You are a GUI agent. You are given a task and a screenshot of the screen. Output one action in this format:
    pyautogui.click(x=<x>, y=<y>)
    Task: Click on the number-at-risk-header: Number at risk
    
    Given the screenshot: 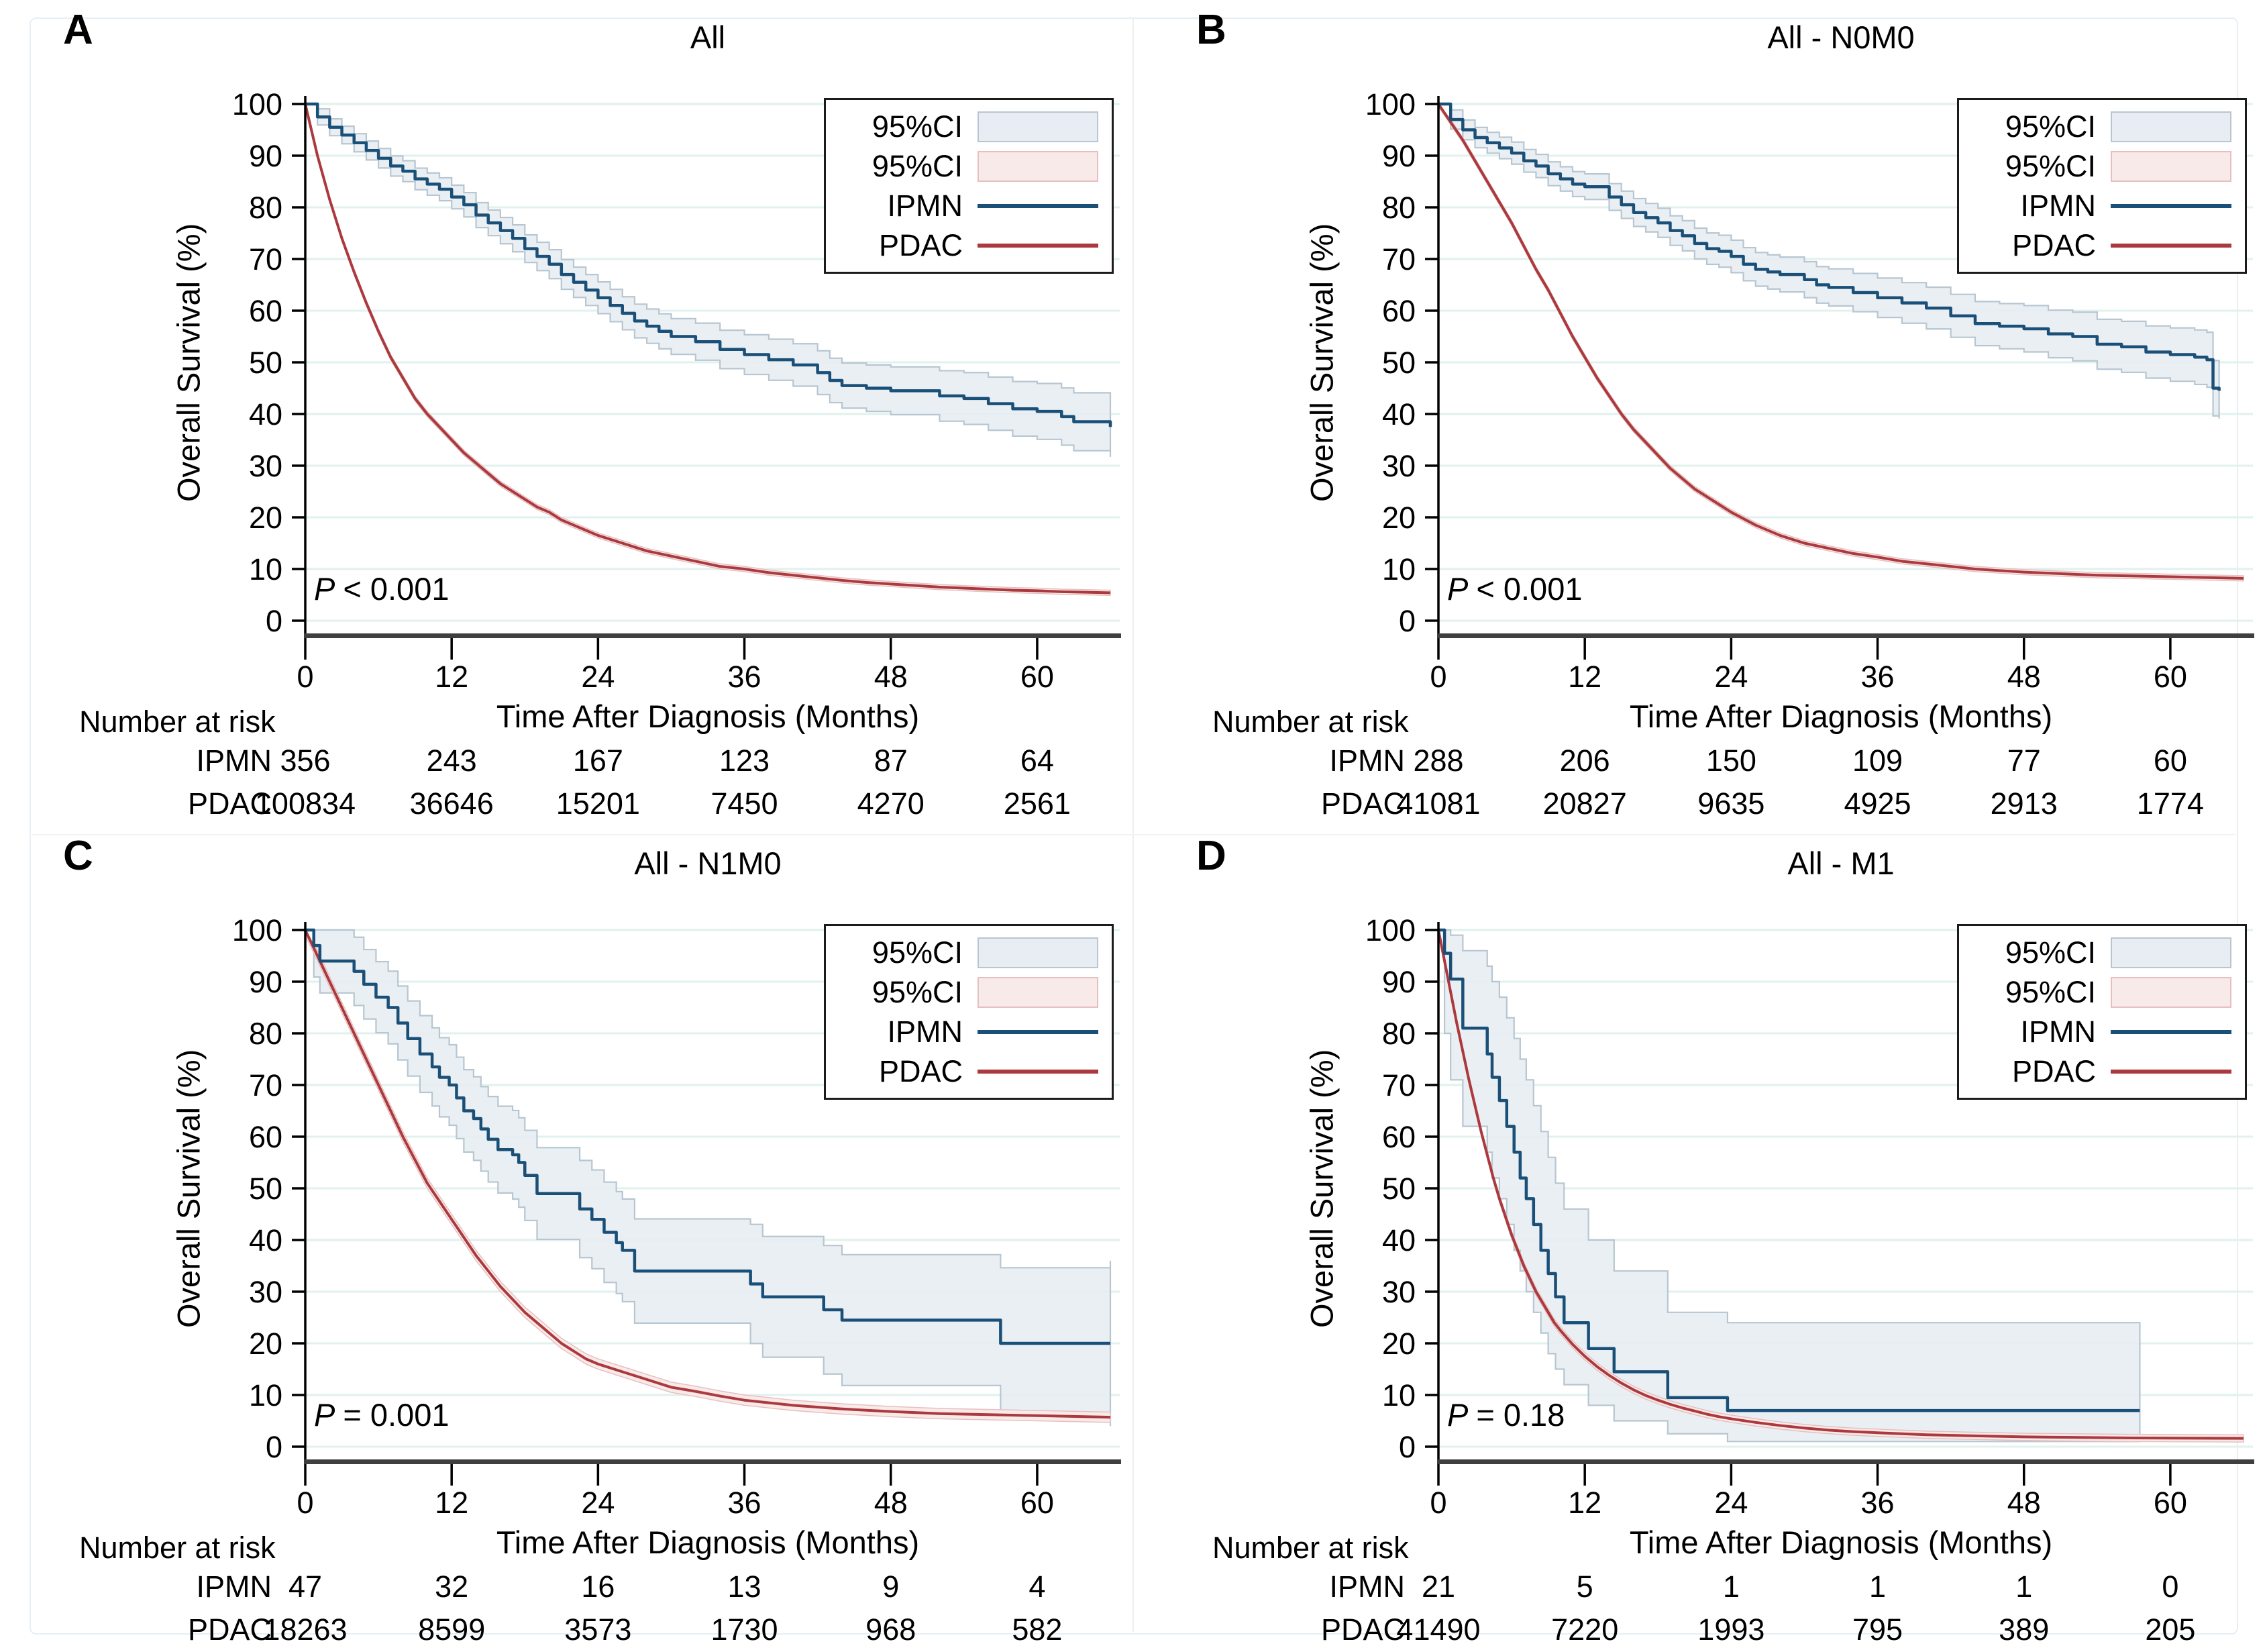 What is the action you would take?
    pyautogui.click(x=1310, y=722)
    